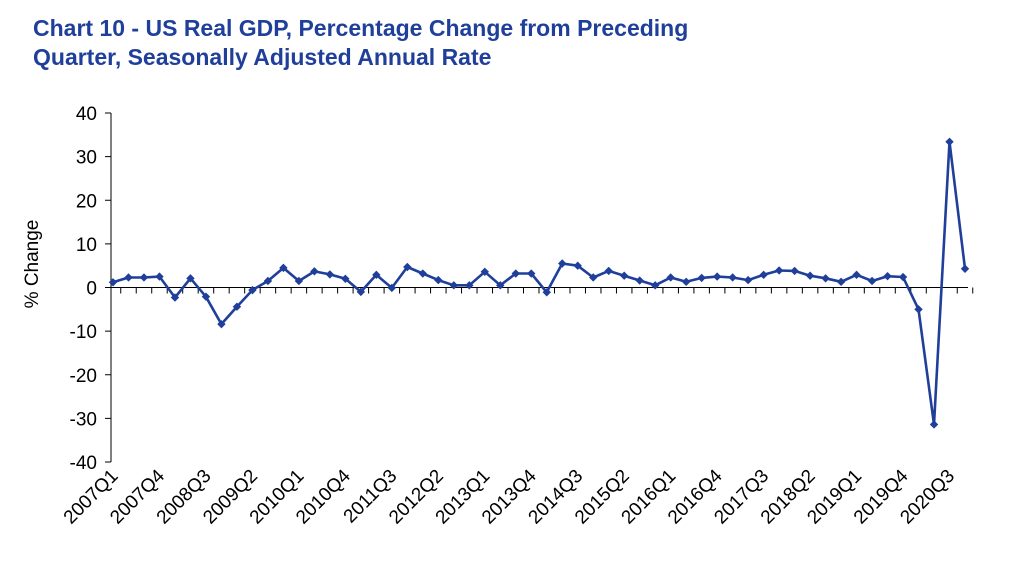  Describe the element at coordinates (128, 277) in the screenshot. I see `data-point-2007Q2` at that location.